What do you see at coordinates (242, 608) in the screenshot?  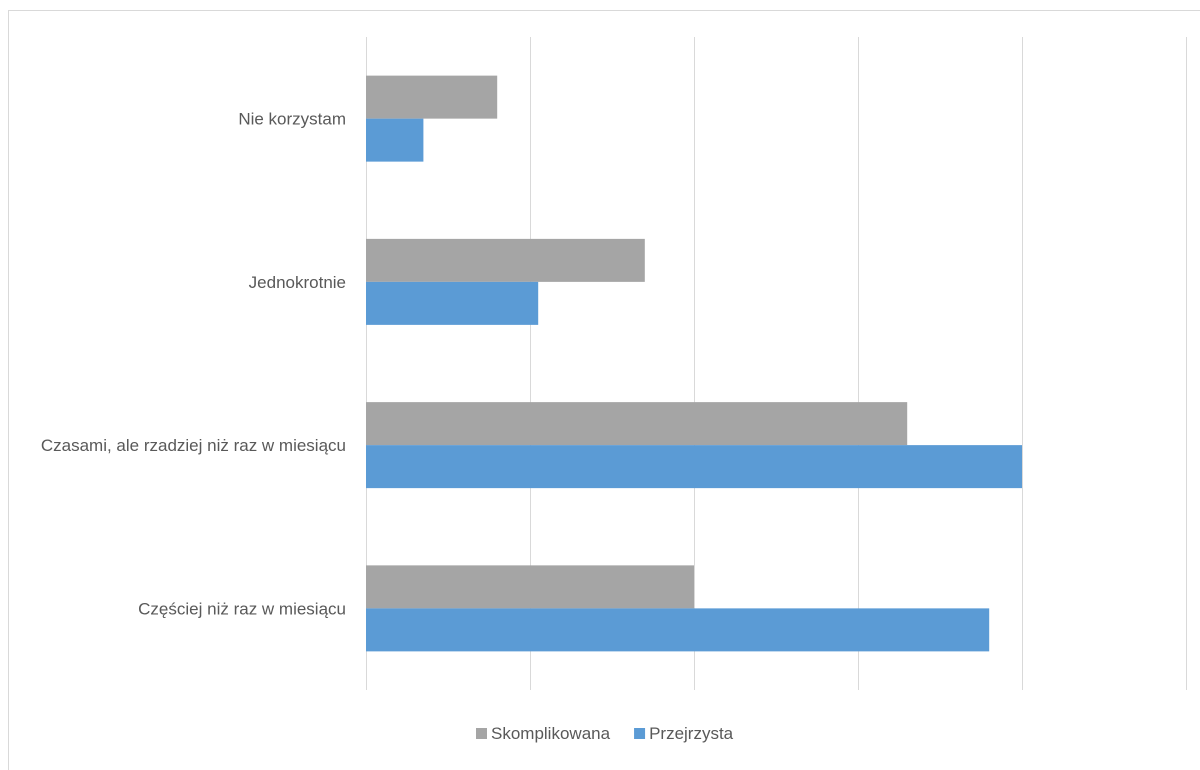 I see `category-label: Częściej niż raz w miesiącu` at bounding box center [242, 608].